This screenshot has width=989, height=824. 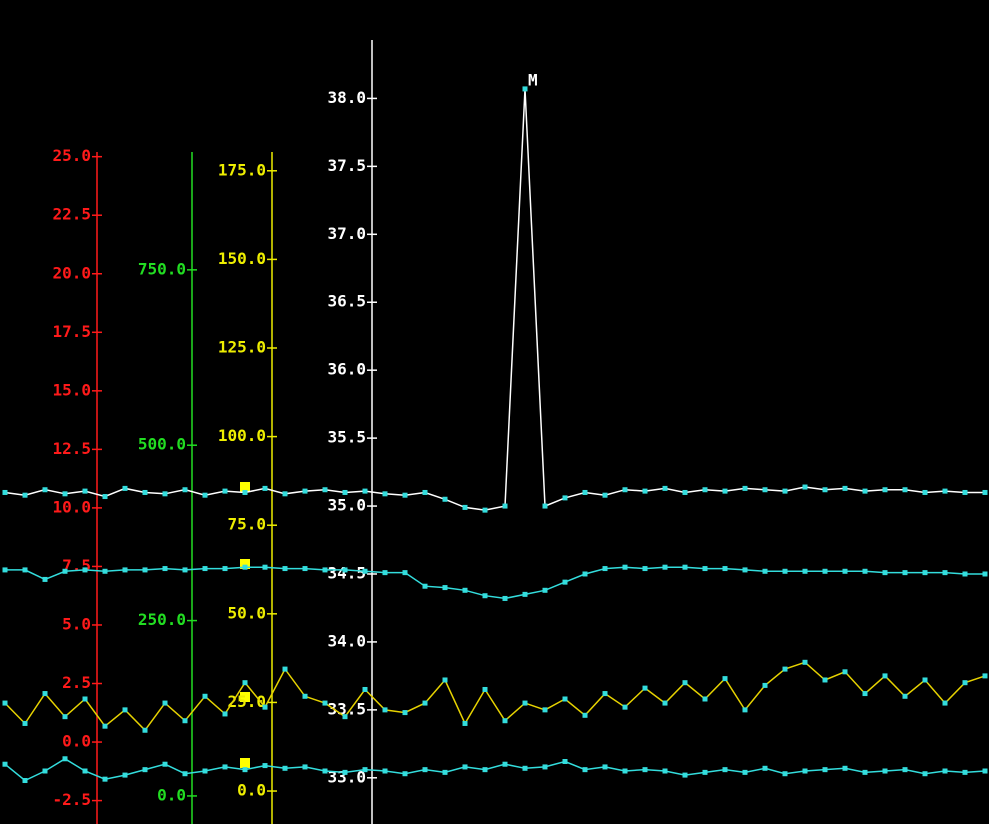 I want to click on y-tick-label: 38.0, so click(x=346, y=97).